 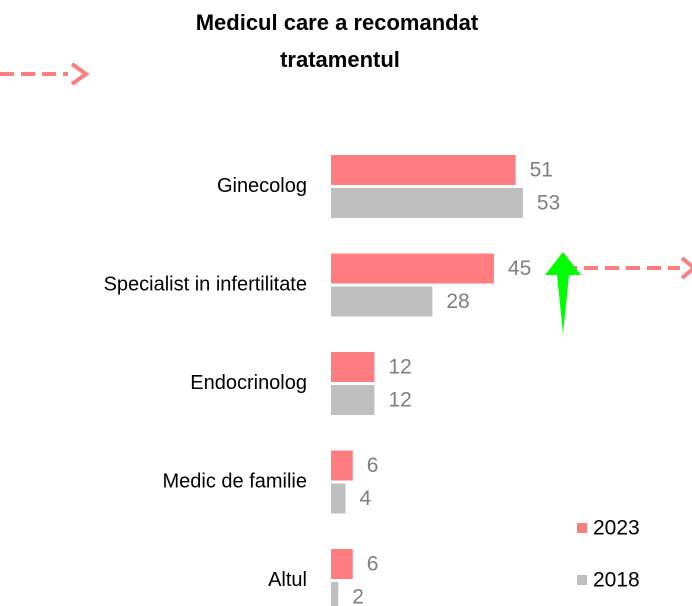 I want to click on value-label: 53, so click(x=548, y=203).